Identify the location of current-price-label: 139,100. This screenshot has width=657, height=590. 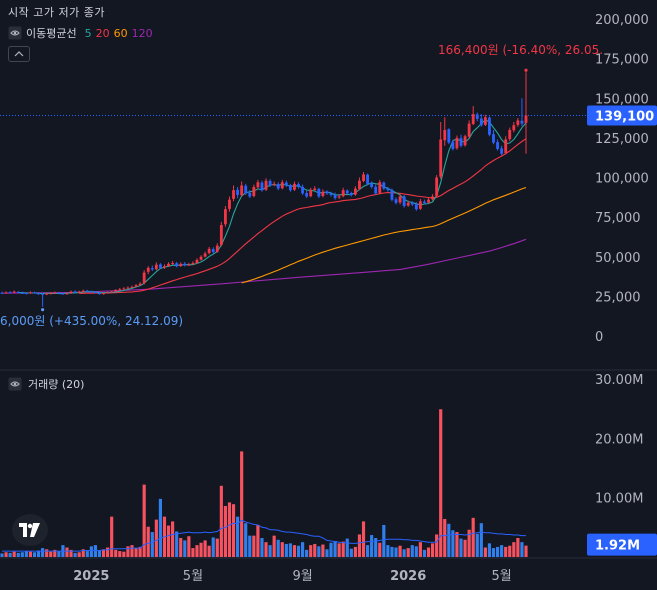
(624, 117).